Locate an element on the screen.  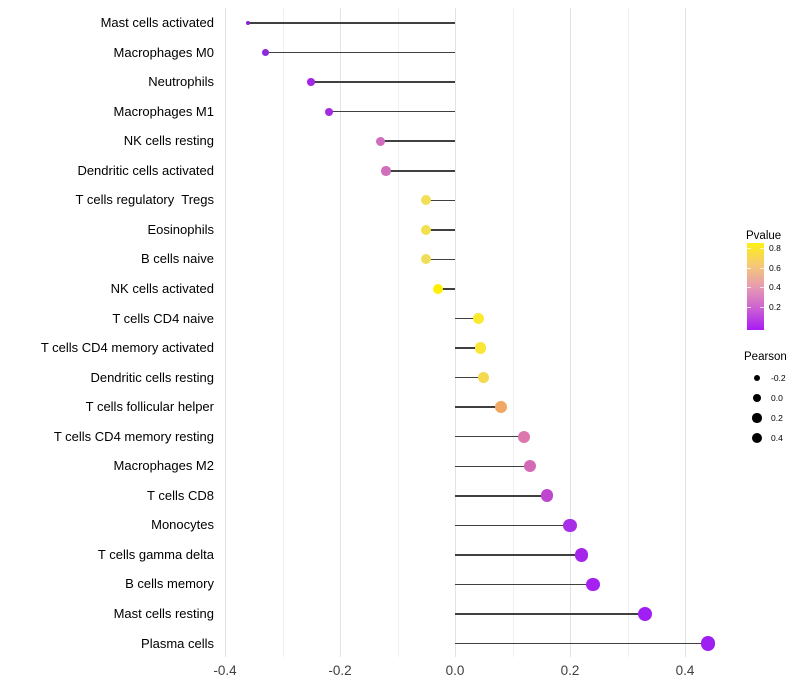
category-label: Plasma cells is located at coordinates (177, 643).